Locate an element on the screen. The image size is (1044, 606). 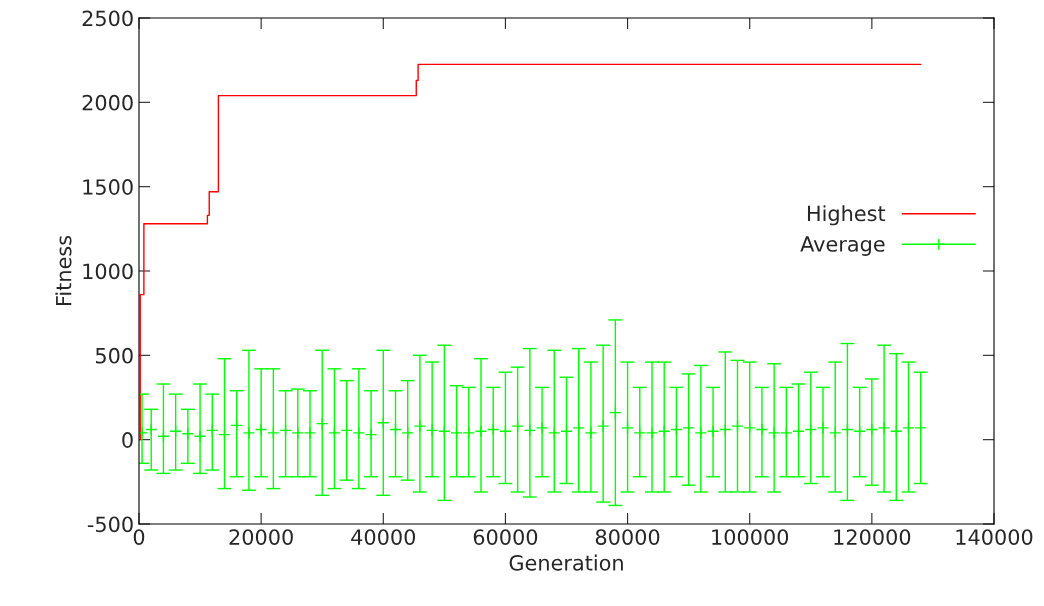
x-tick-label: 20000 is located at coordinates (261, 537).